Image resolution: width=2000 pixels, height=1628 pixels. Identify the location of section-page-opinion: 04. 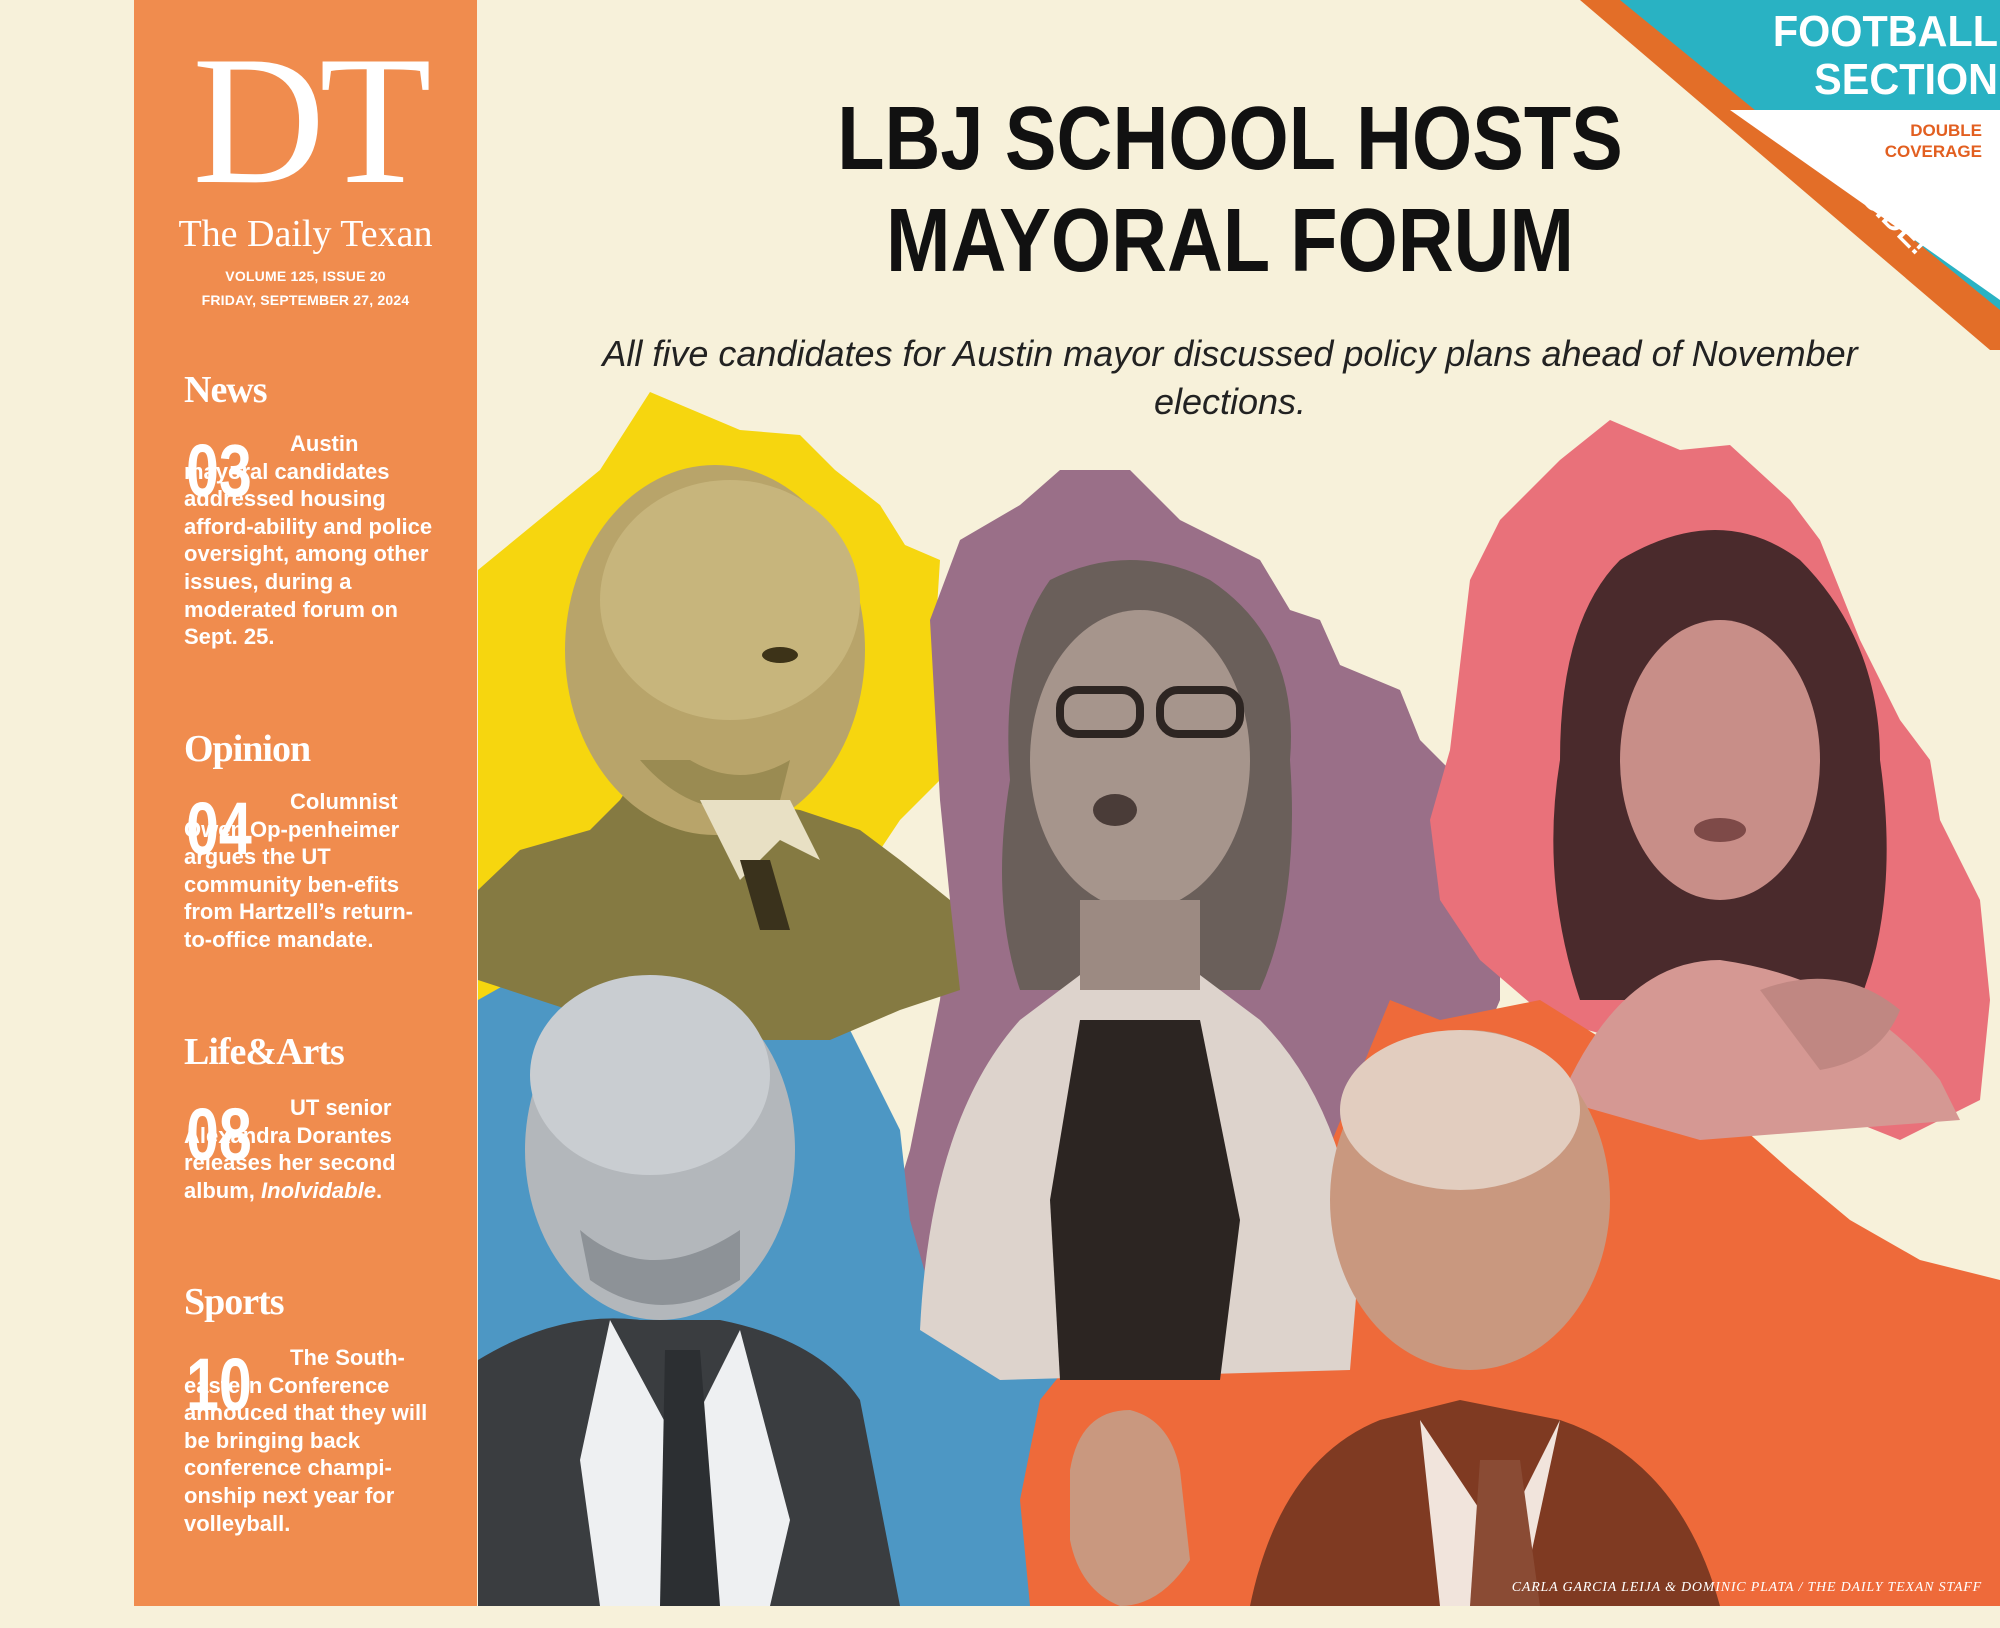
(219, 828).